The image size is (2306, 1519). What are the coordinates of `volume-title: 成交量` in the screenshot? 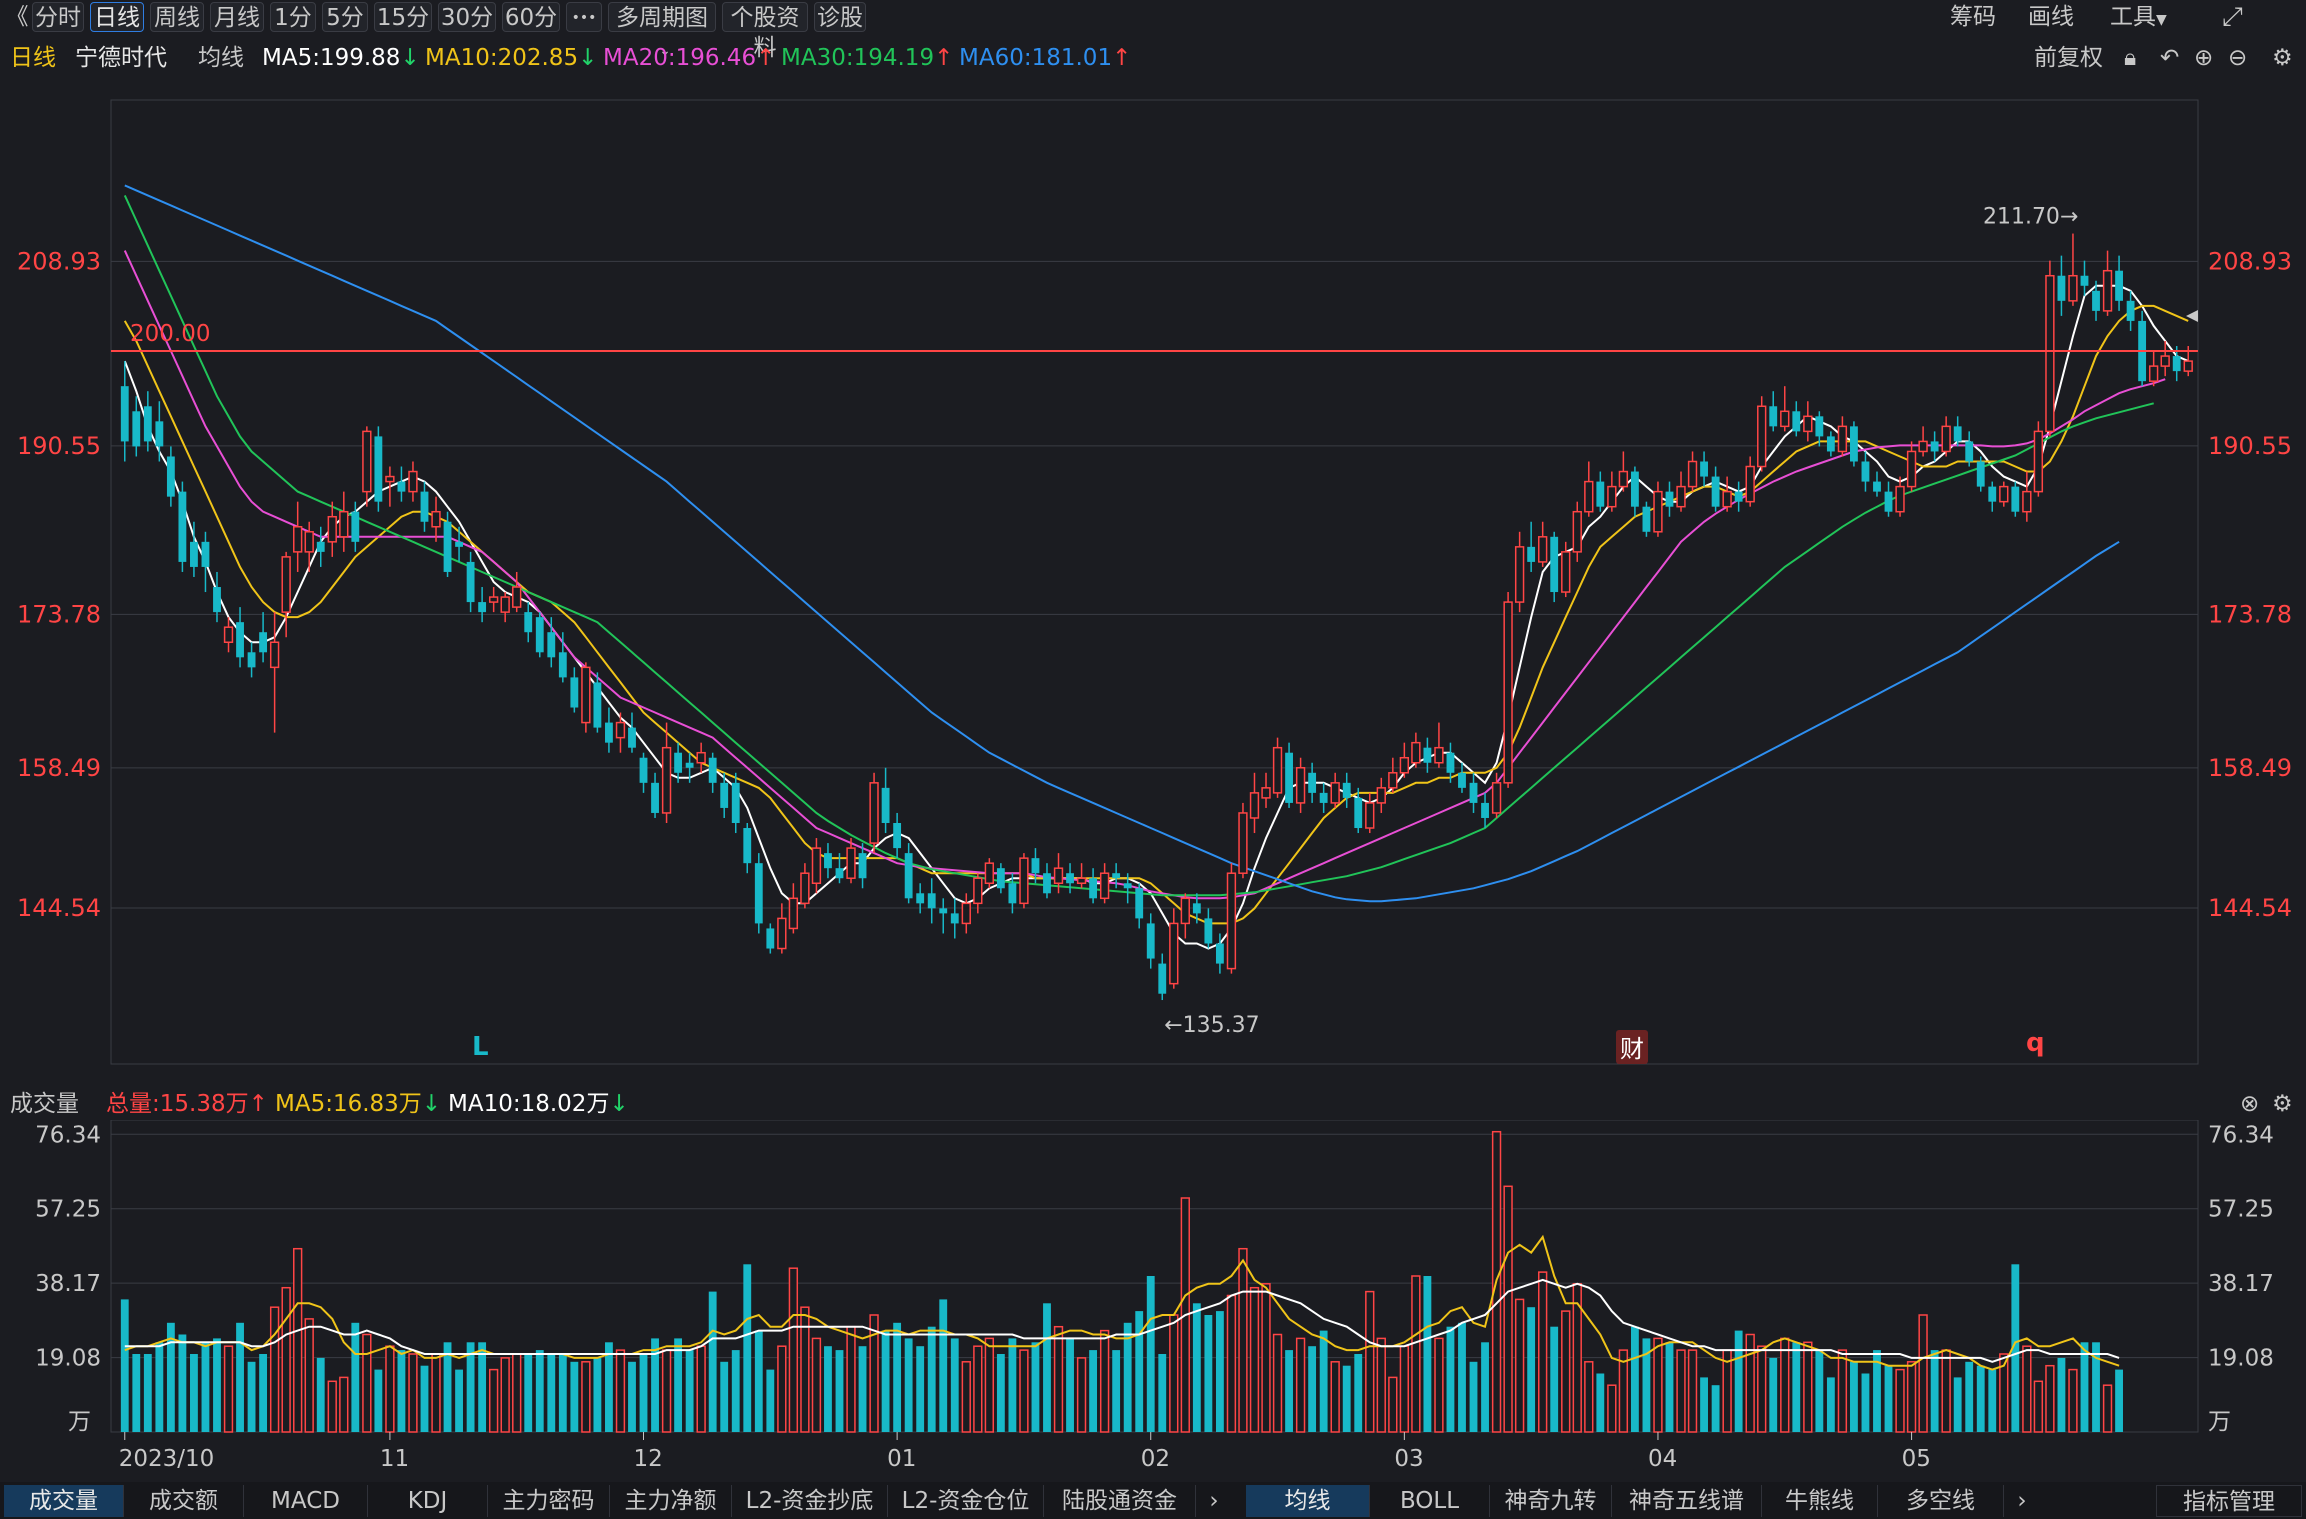 It's located at (44, 1104).